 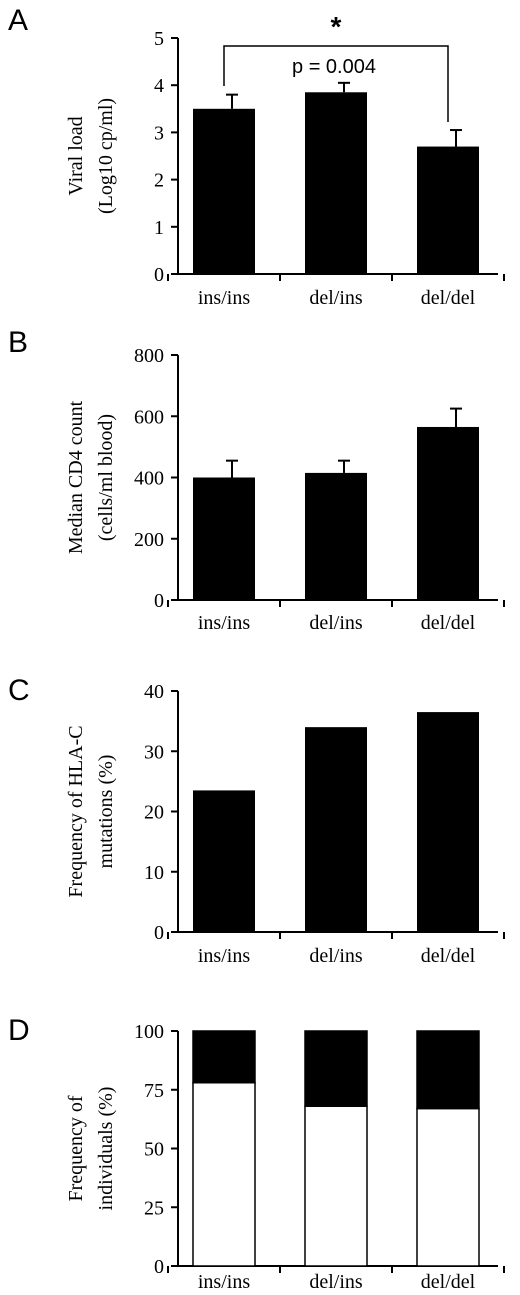 What do you see at coordinates (159, 228) in the screenshot?
I see `y-tick-label: 1` at bounding box center [159, 228].